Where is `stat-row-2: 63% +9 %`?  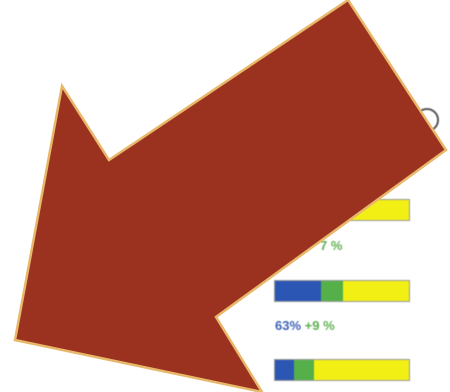 stat-row-2: 63% +9 % is located at coordinates (305, 325).